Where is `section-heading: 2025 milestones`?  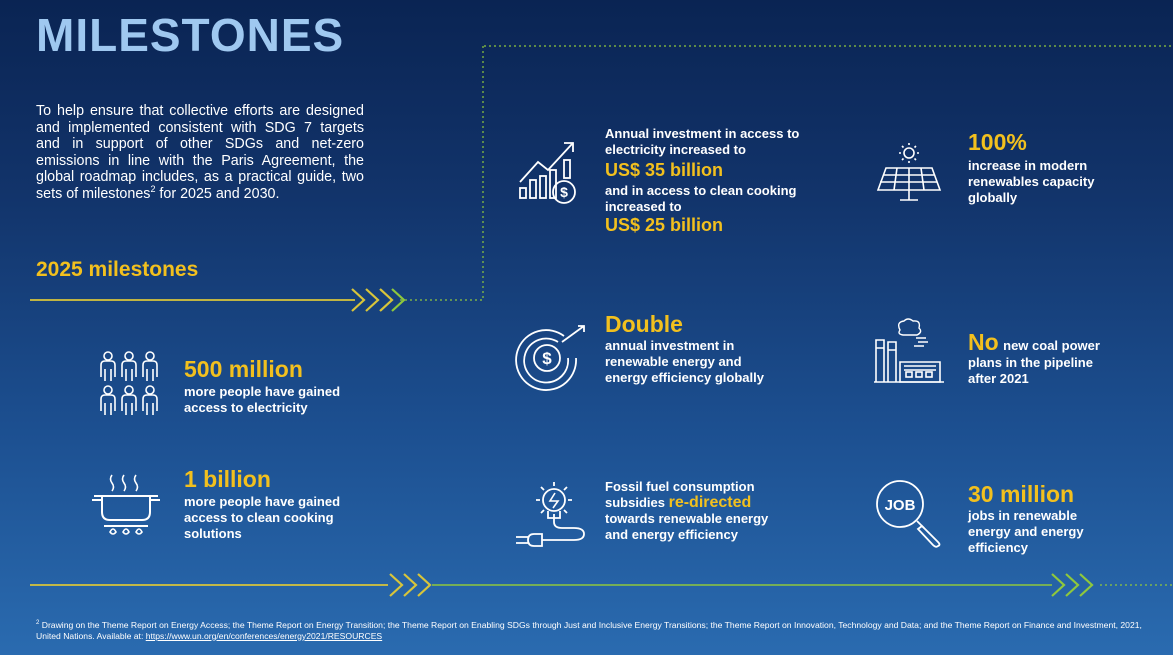 section-heading: 2025 milestones is located at coordinates (117, 269).